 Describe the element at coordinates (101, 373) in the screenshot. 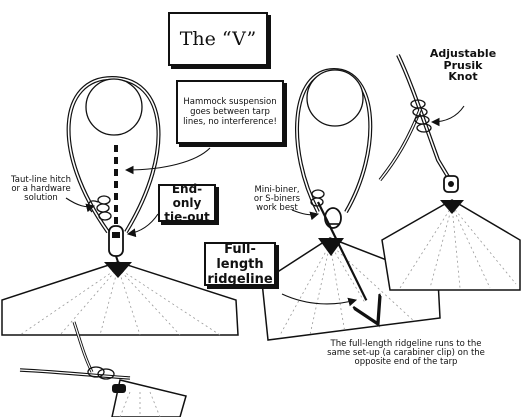

I see `inset-knot` at that location.